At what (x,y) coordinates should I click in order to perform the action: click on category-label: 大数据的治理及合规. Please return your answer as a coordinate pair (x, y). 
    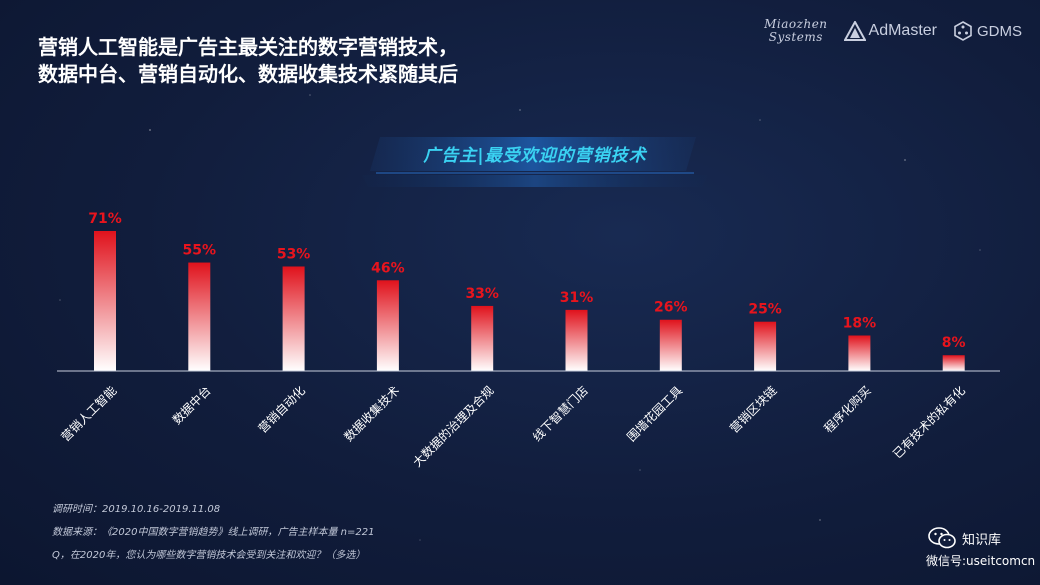
    Looking at the image, I should click on (453, 426).